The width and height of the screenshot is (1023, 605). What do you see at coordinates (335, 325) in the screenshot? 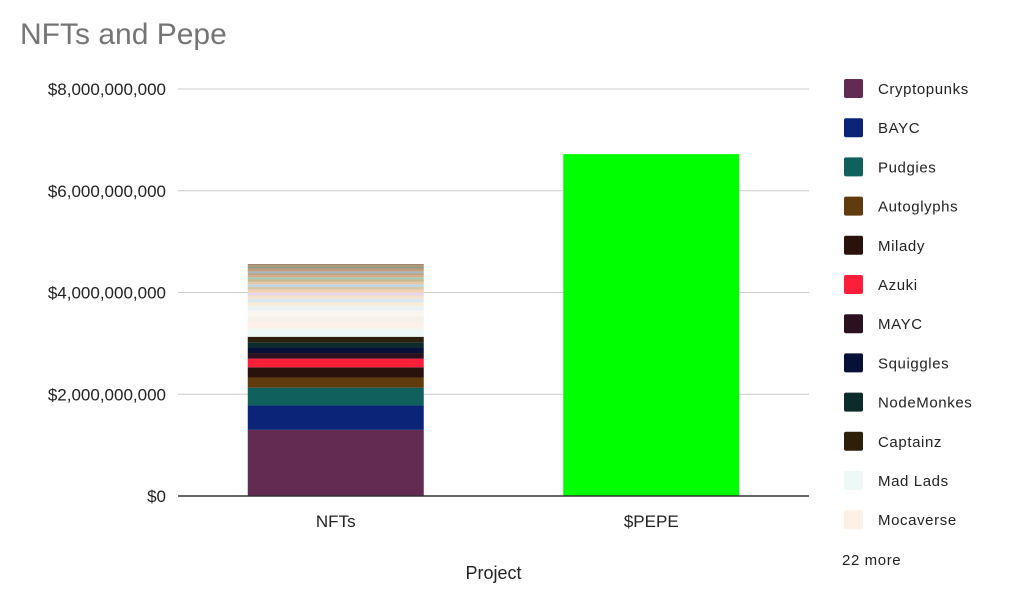
I see `bar-segment-mocaverse` at bounding box center [335, 325].